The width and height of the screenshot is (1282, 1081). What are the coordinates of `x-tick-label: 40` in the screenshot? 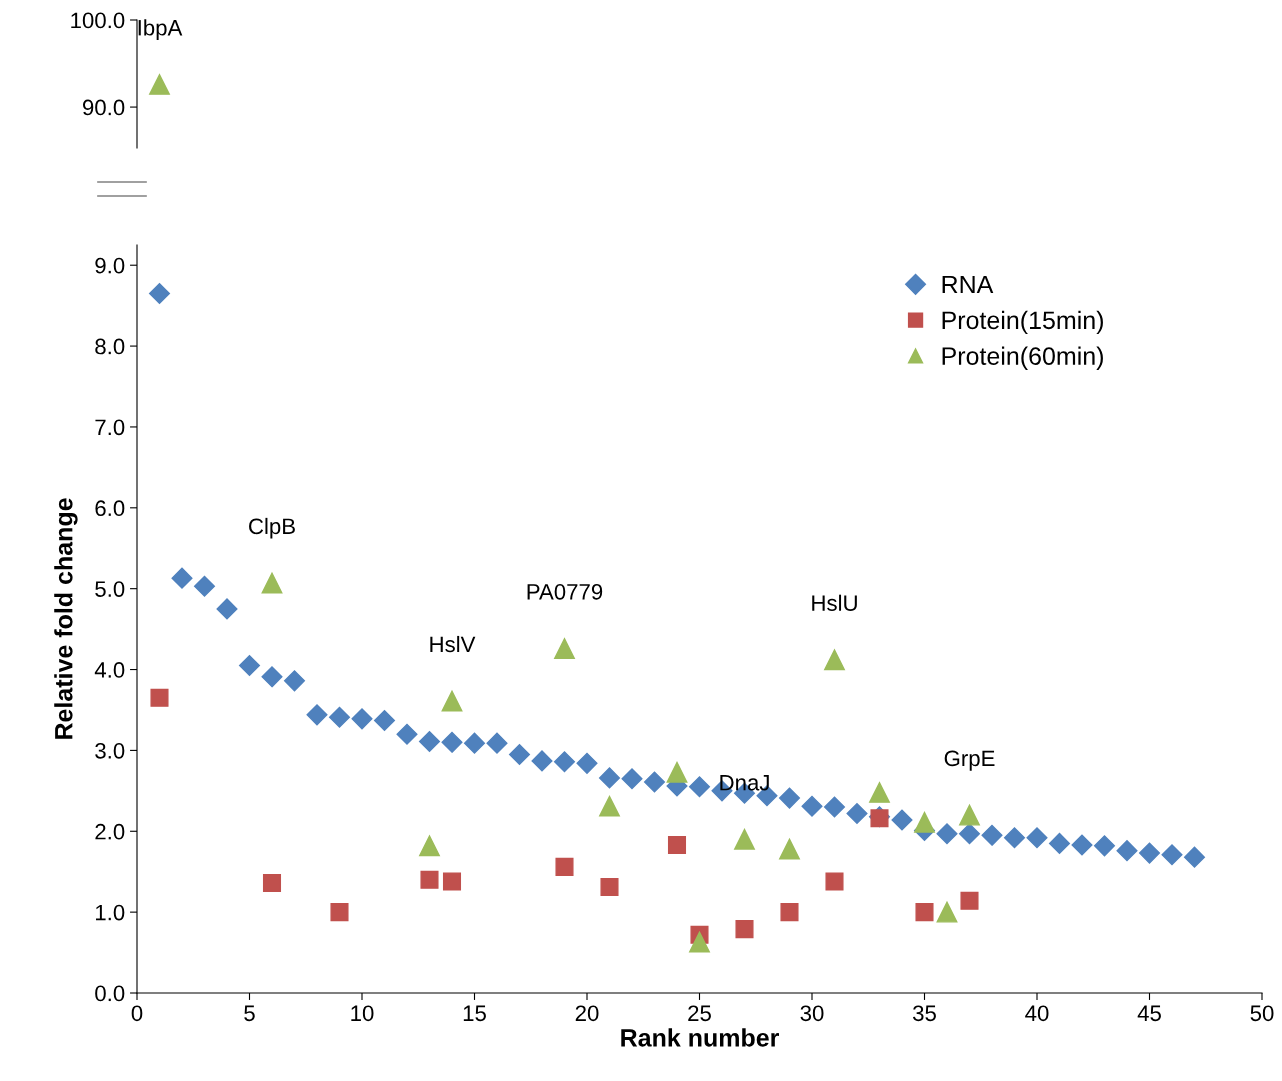 It's located at (1037, 1013).